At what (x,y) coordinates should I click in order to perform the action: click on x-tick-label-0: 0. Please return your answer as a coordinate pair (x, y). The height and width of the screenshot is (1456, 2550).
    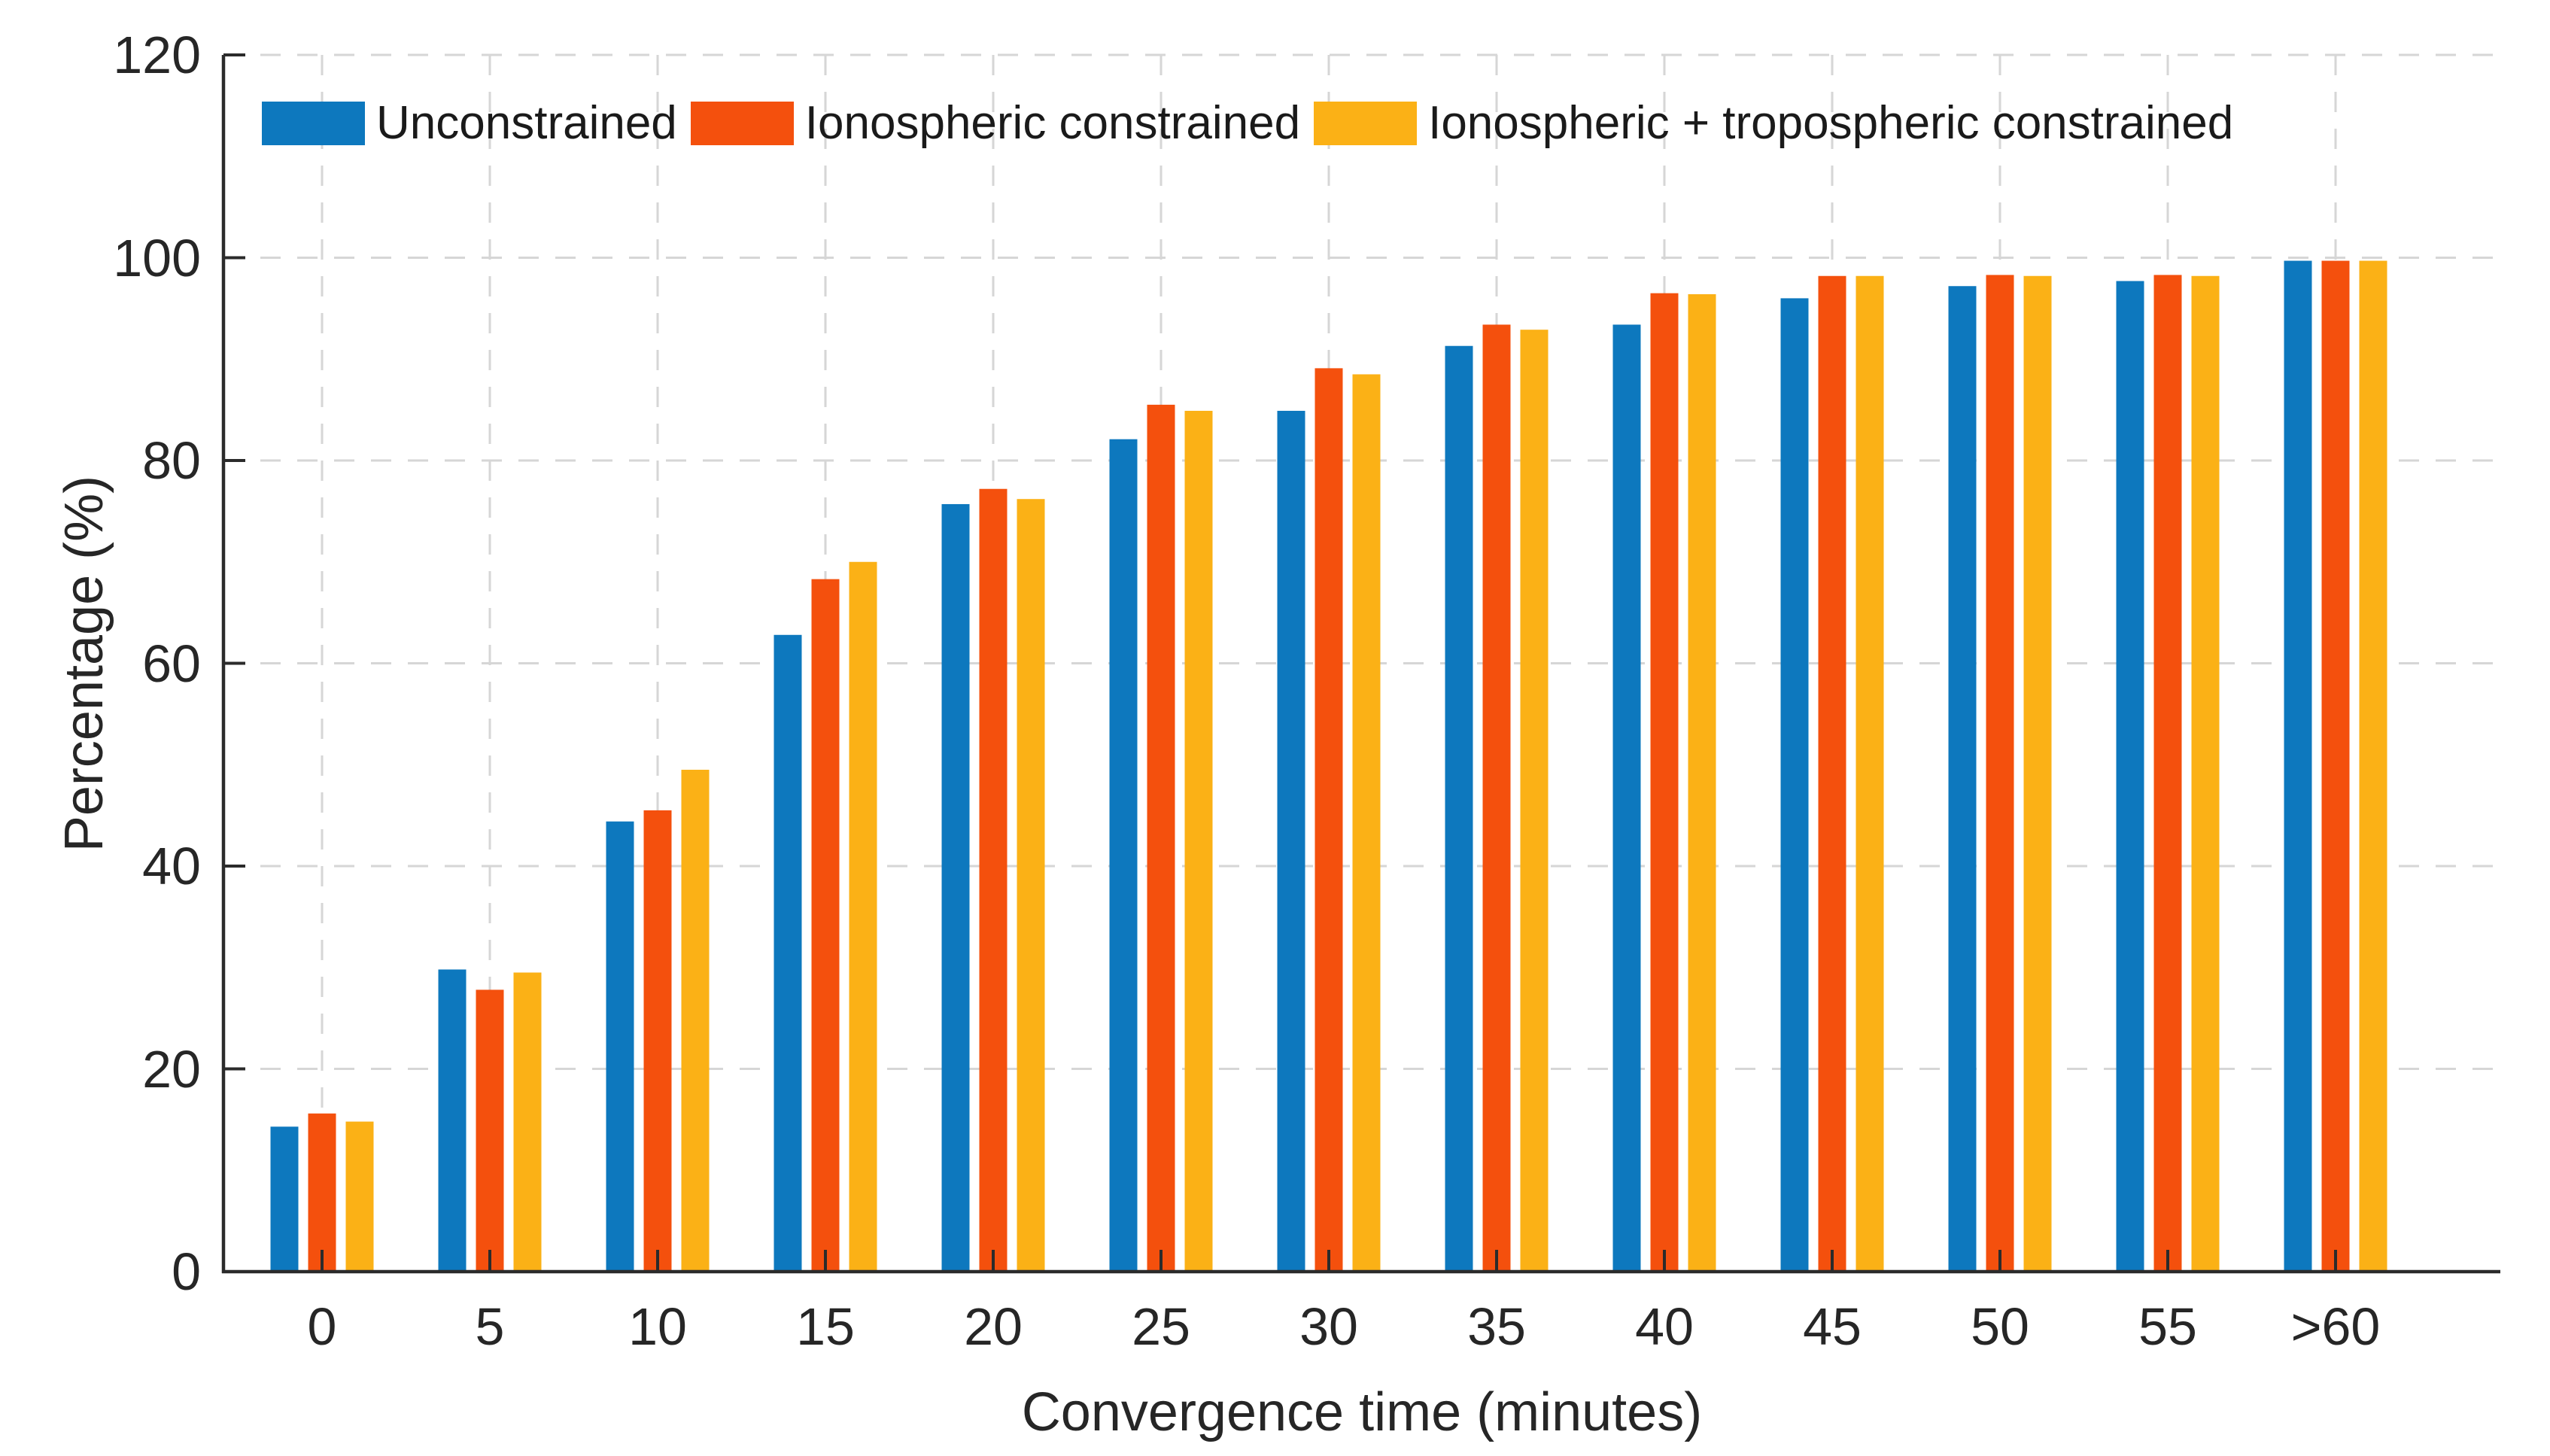
    Looking at the image, I should click on (322, 1326).